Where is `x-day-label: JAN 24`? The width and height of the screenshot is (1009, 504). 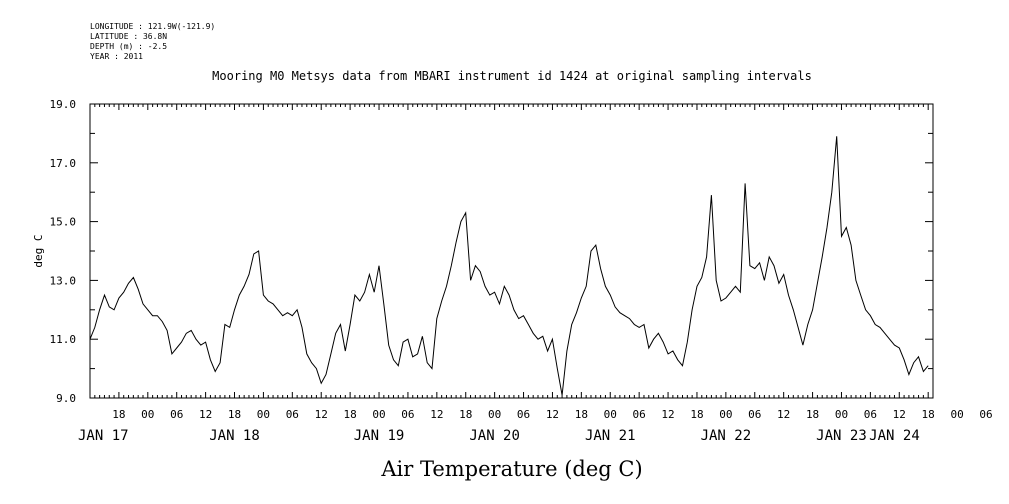 x-day-label: JAN 24 is located at coordinates (894, 436).